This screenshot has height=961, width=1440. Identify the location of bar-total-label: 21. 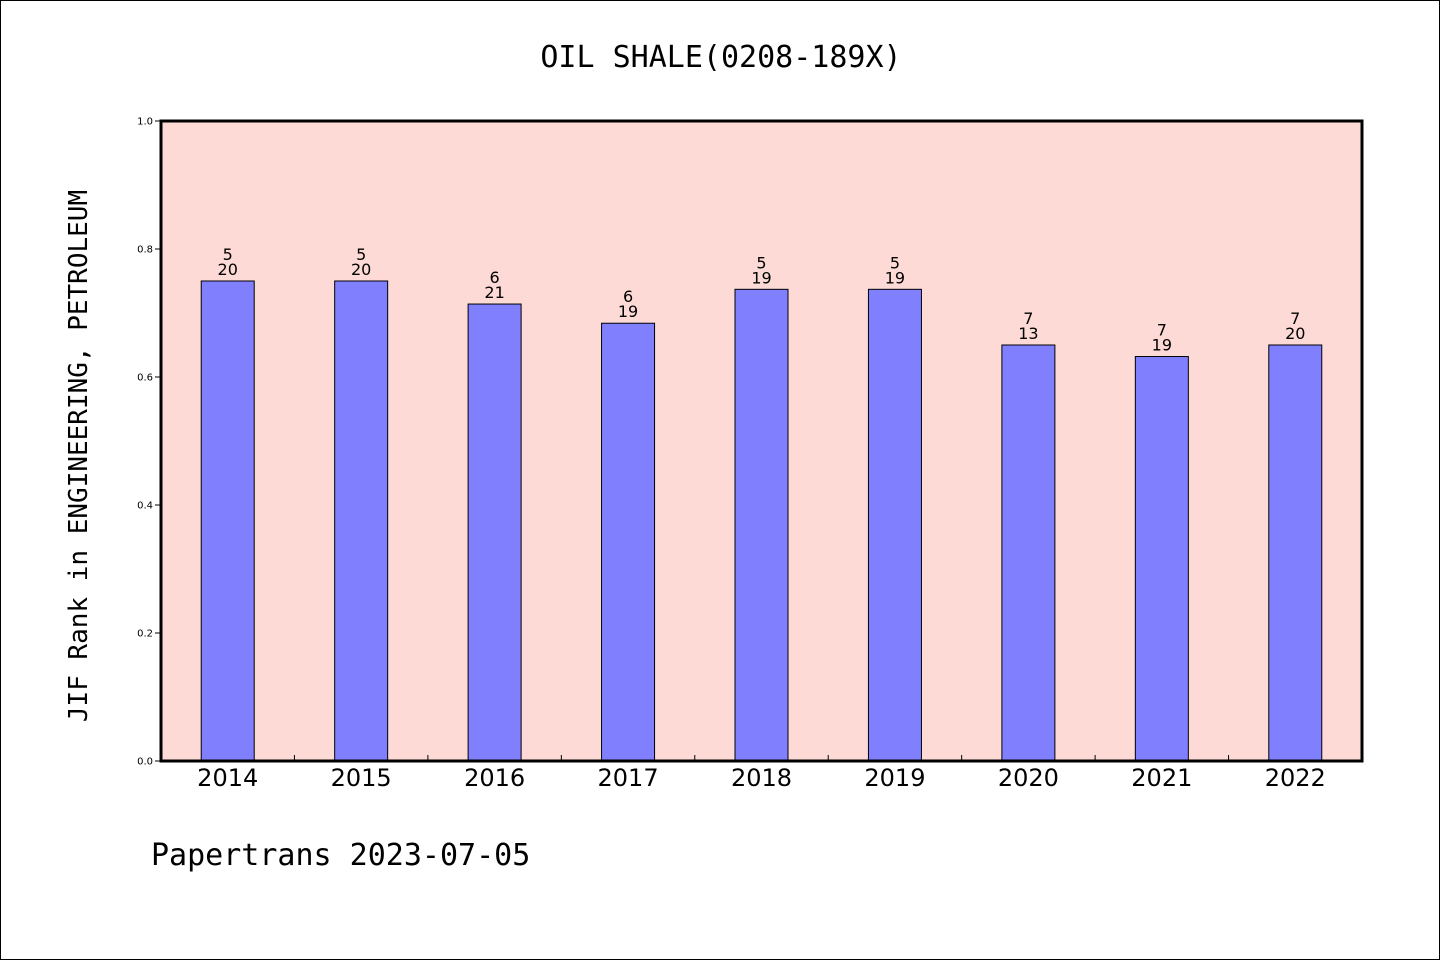
(494, 292).